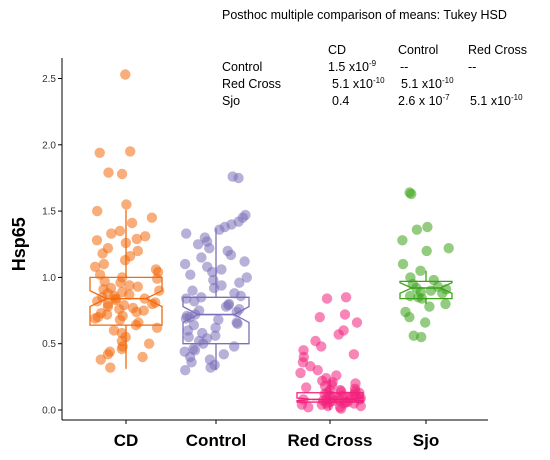  What do you see at coordinates (404, 67) in the screenshot?
I see `p-value-control-control: --` at bounding box center [404, 67].